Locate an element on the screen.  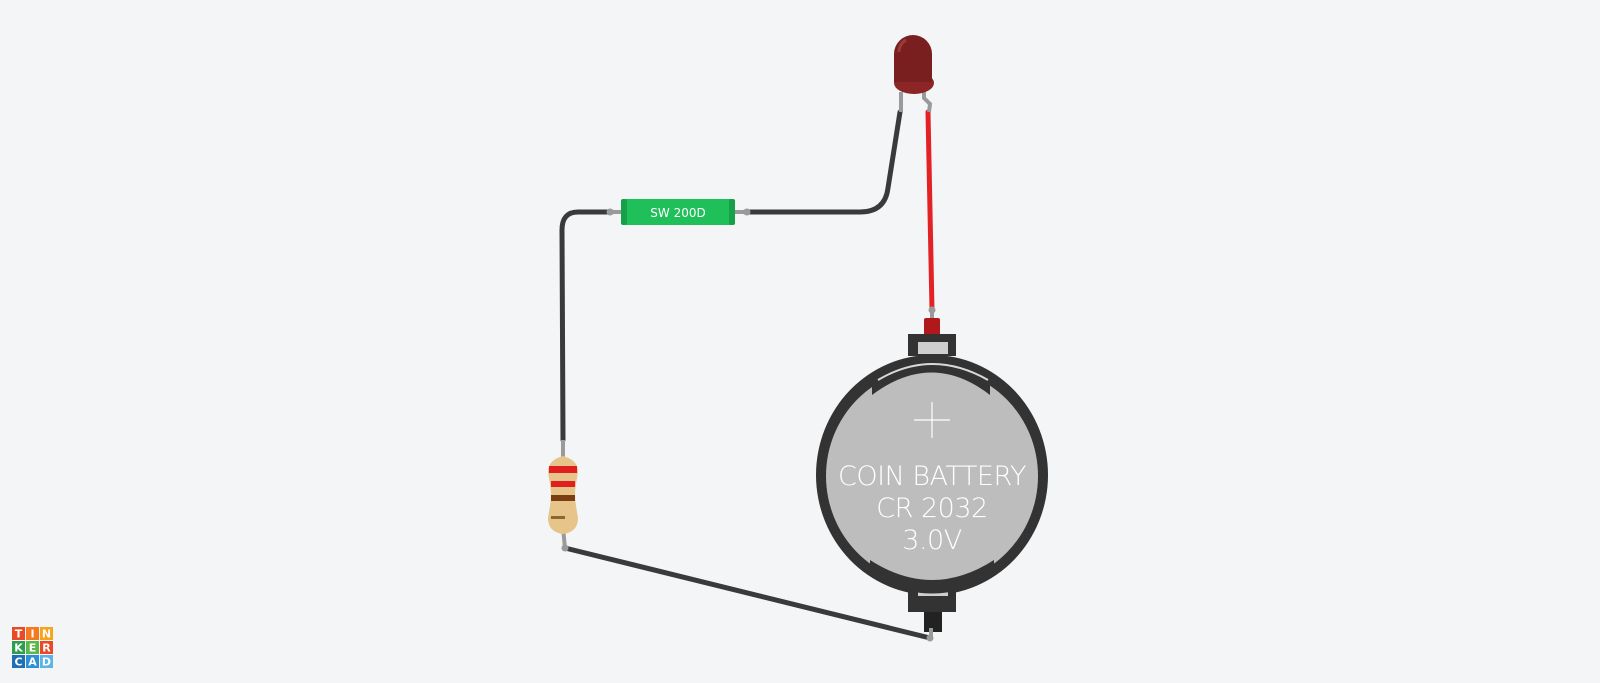
logo-letter: D is located at coordinates (46, 662).